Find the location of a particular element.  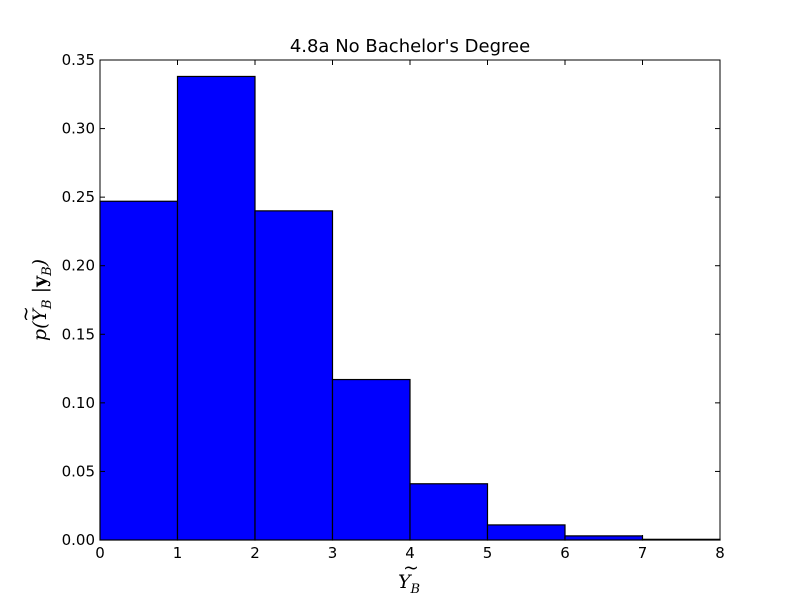

x-tick-label: 1 is located at coordinates (178, 553).